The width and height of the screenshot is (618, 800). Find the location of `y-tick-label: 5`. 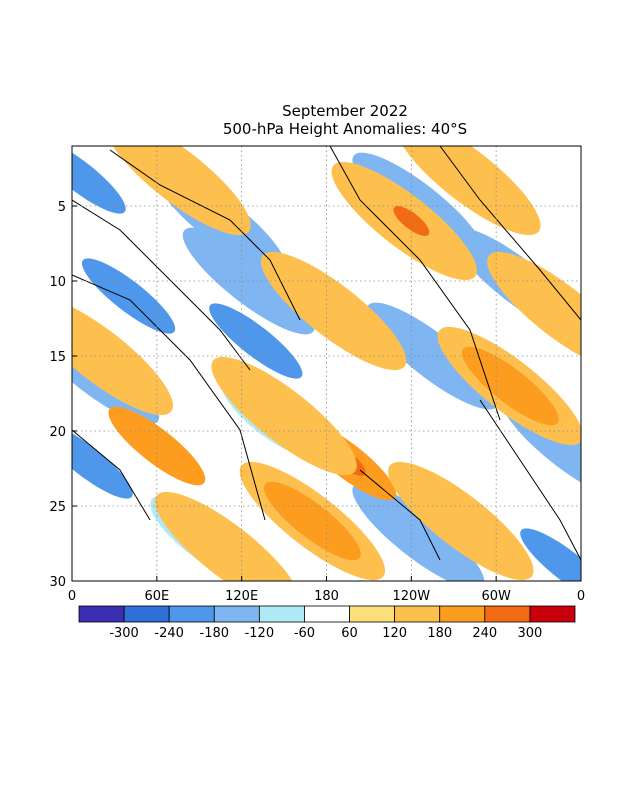

y-tick-label: 5 is located at coordinates (62, 207).